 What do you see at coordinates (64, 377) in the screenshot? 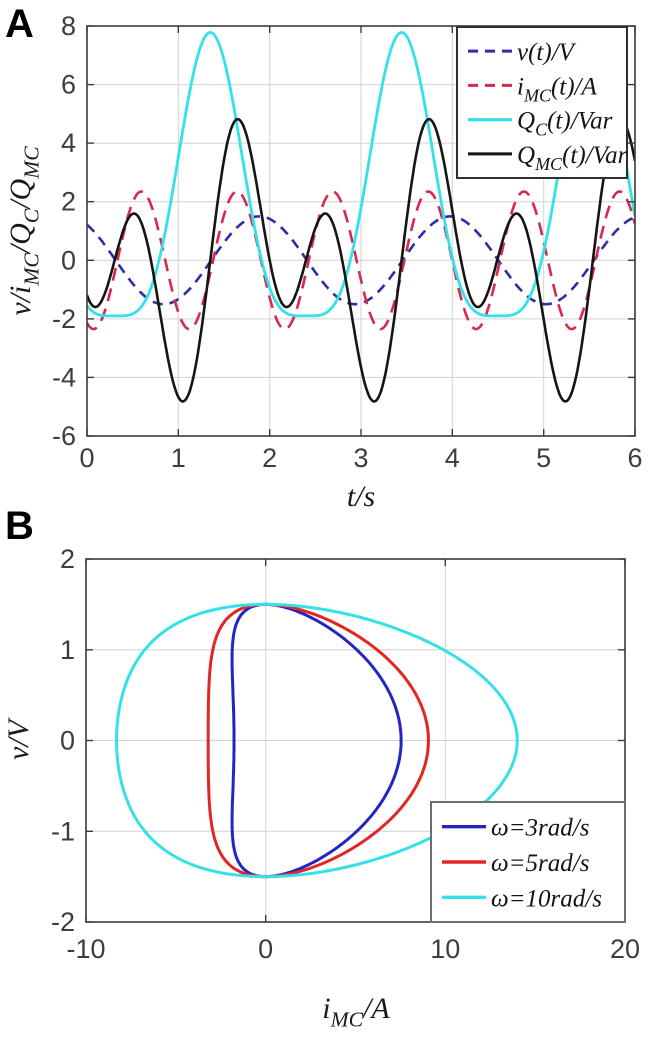
I see `y-tick-label: -4` at bounding box center [64, 377].